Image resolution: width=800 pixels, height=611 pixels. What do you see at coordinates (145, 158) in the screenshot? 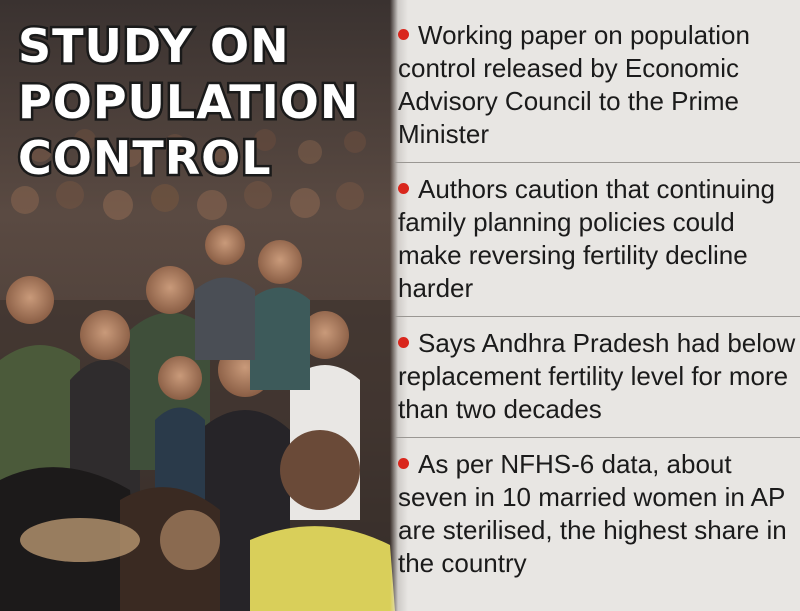
I see `headline-line-3: CONTROL` at bounding box center [145, 158].